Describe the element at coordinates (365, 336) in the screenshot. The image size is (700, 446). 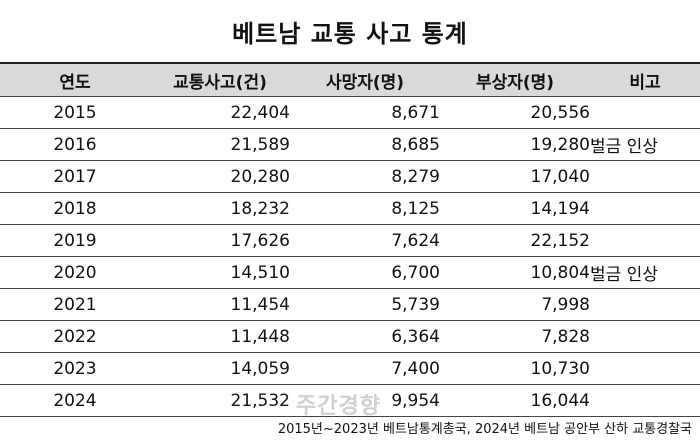
I see `cell-deaths: 6,364` at that location.